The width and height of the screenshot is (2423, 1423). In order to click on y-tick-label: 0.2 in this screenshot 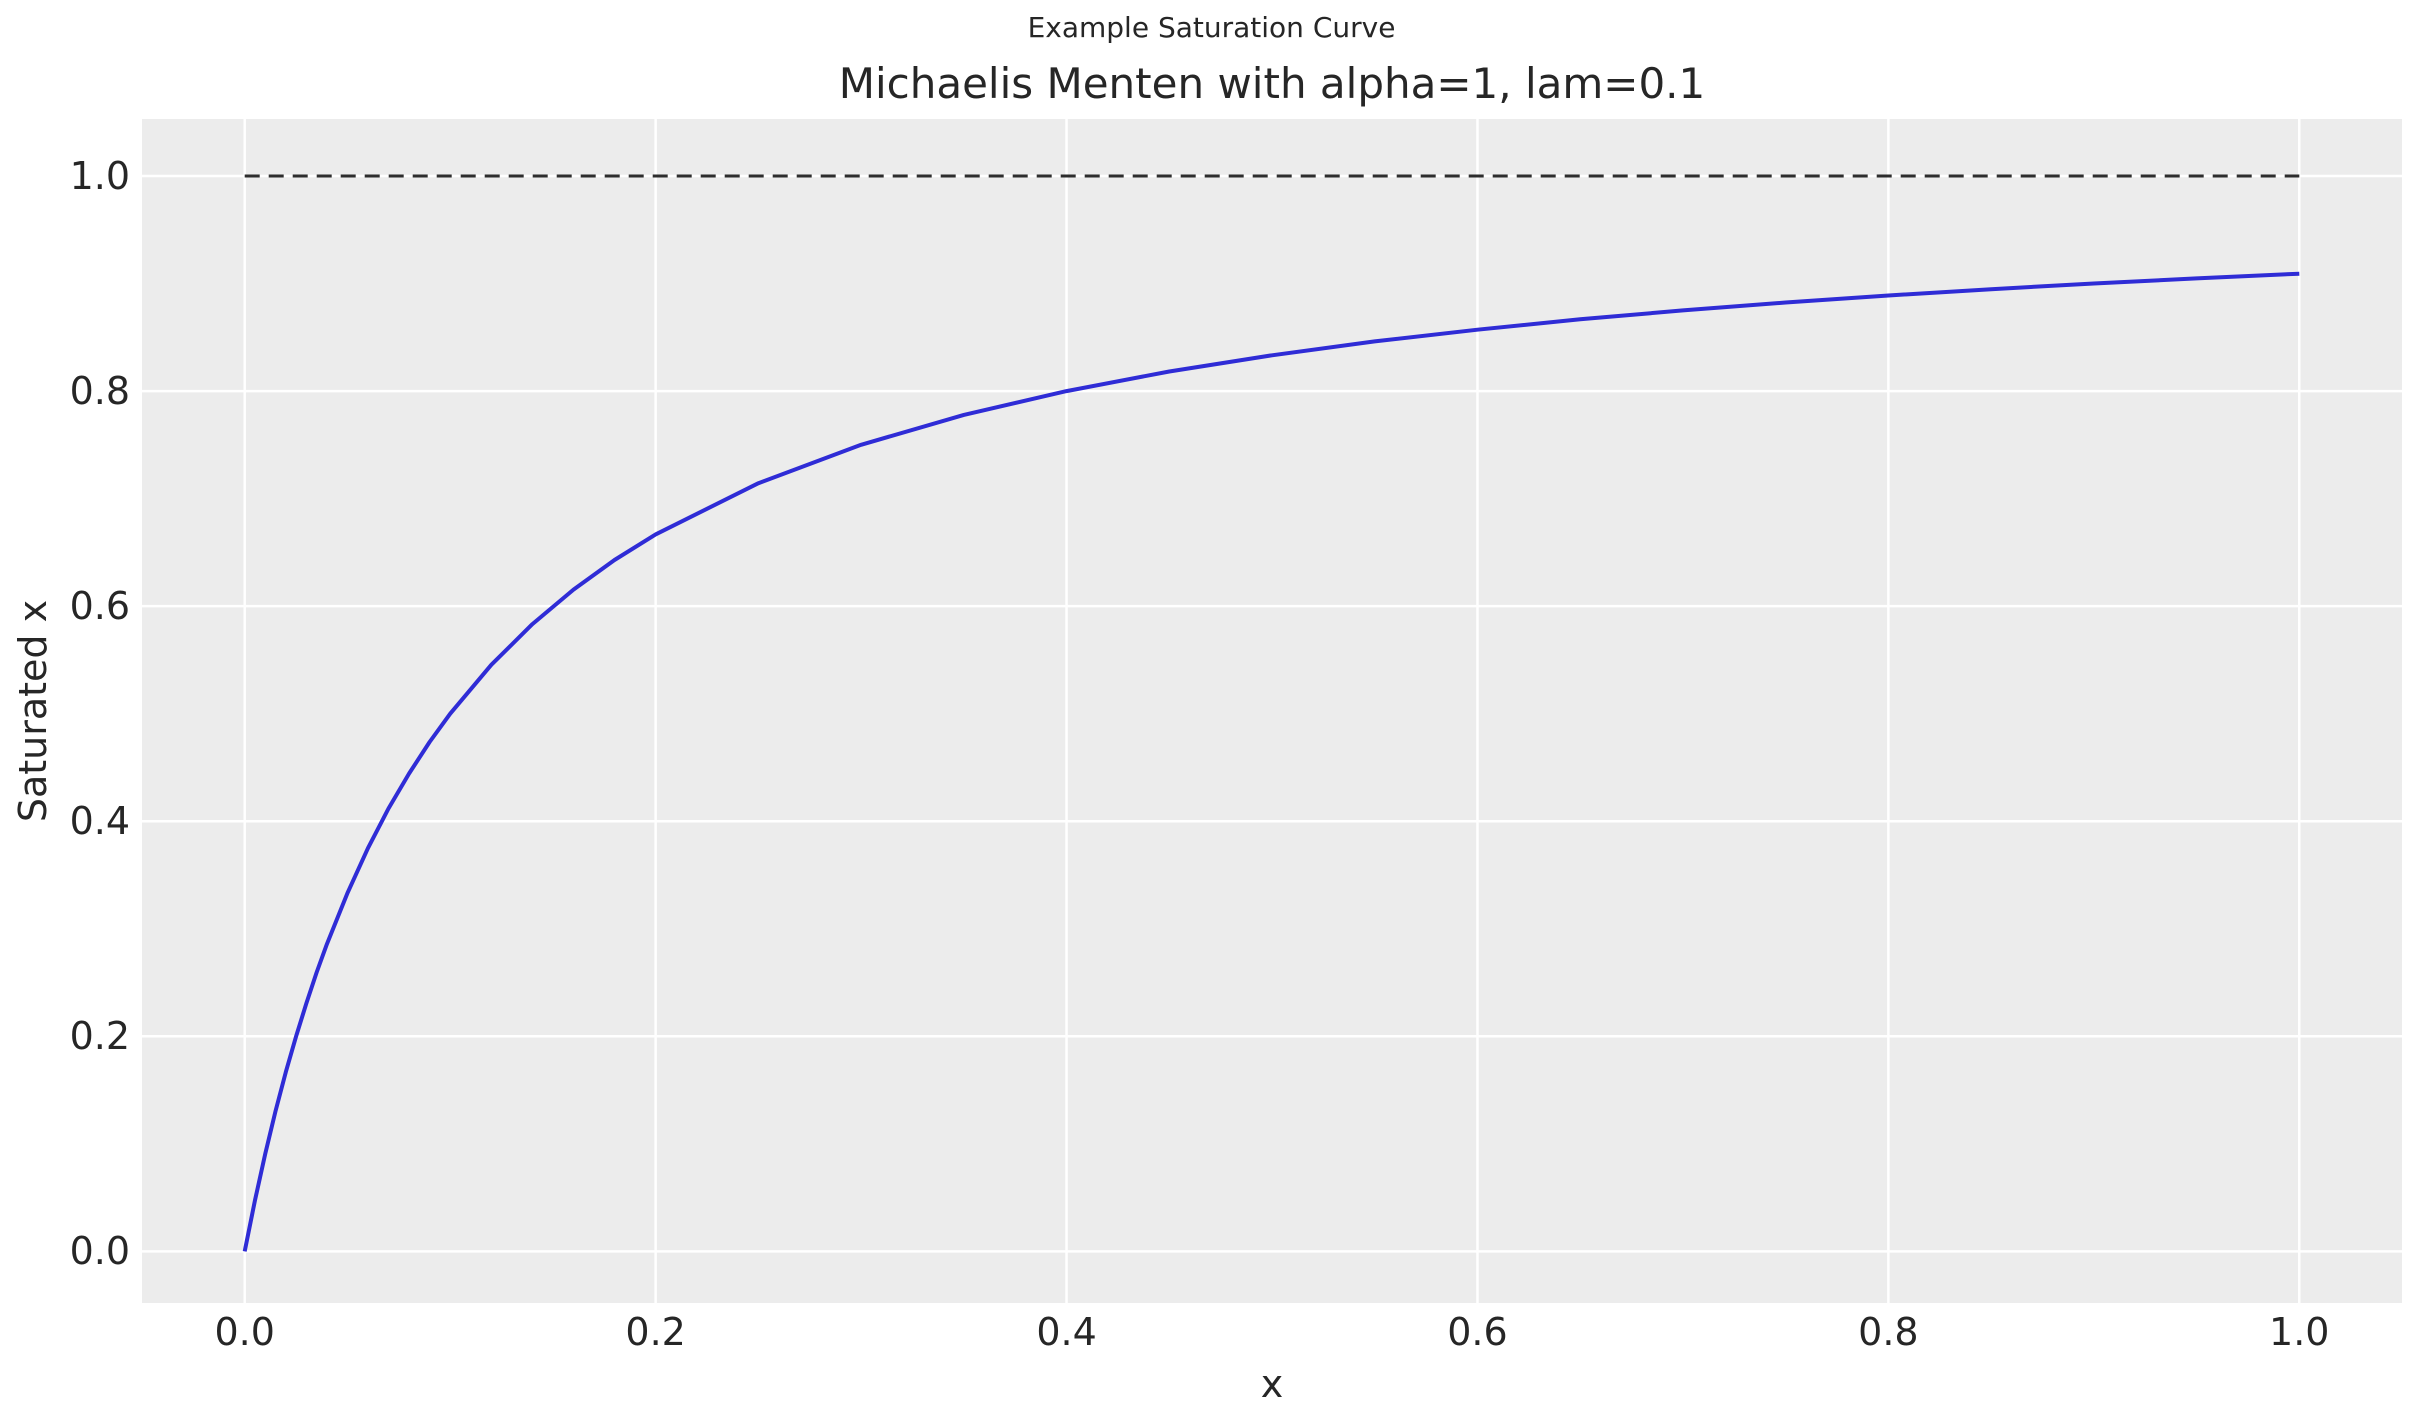, I will do `click(99, 1036)`.